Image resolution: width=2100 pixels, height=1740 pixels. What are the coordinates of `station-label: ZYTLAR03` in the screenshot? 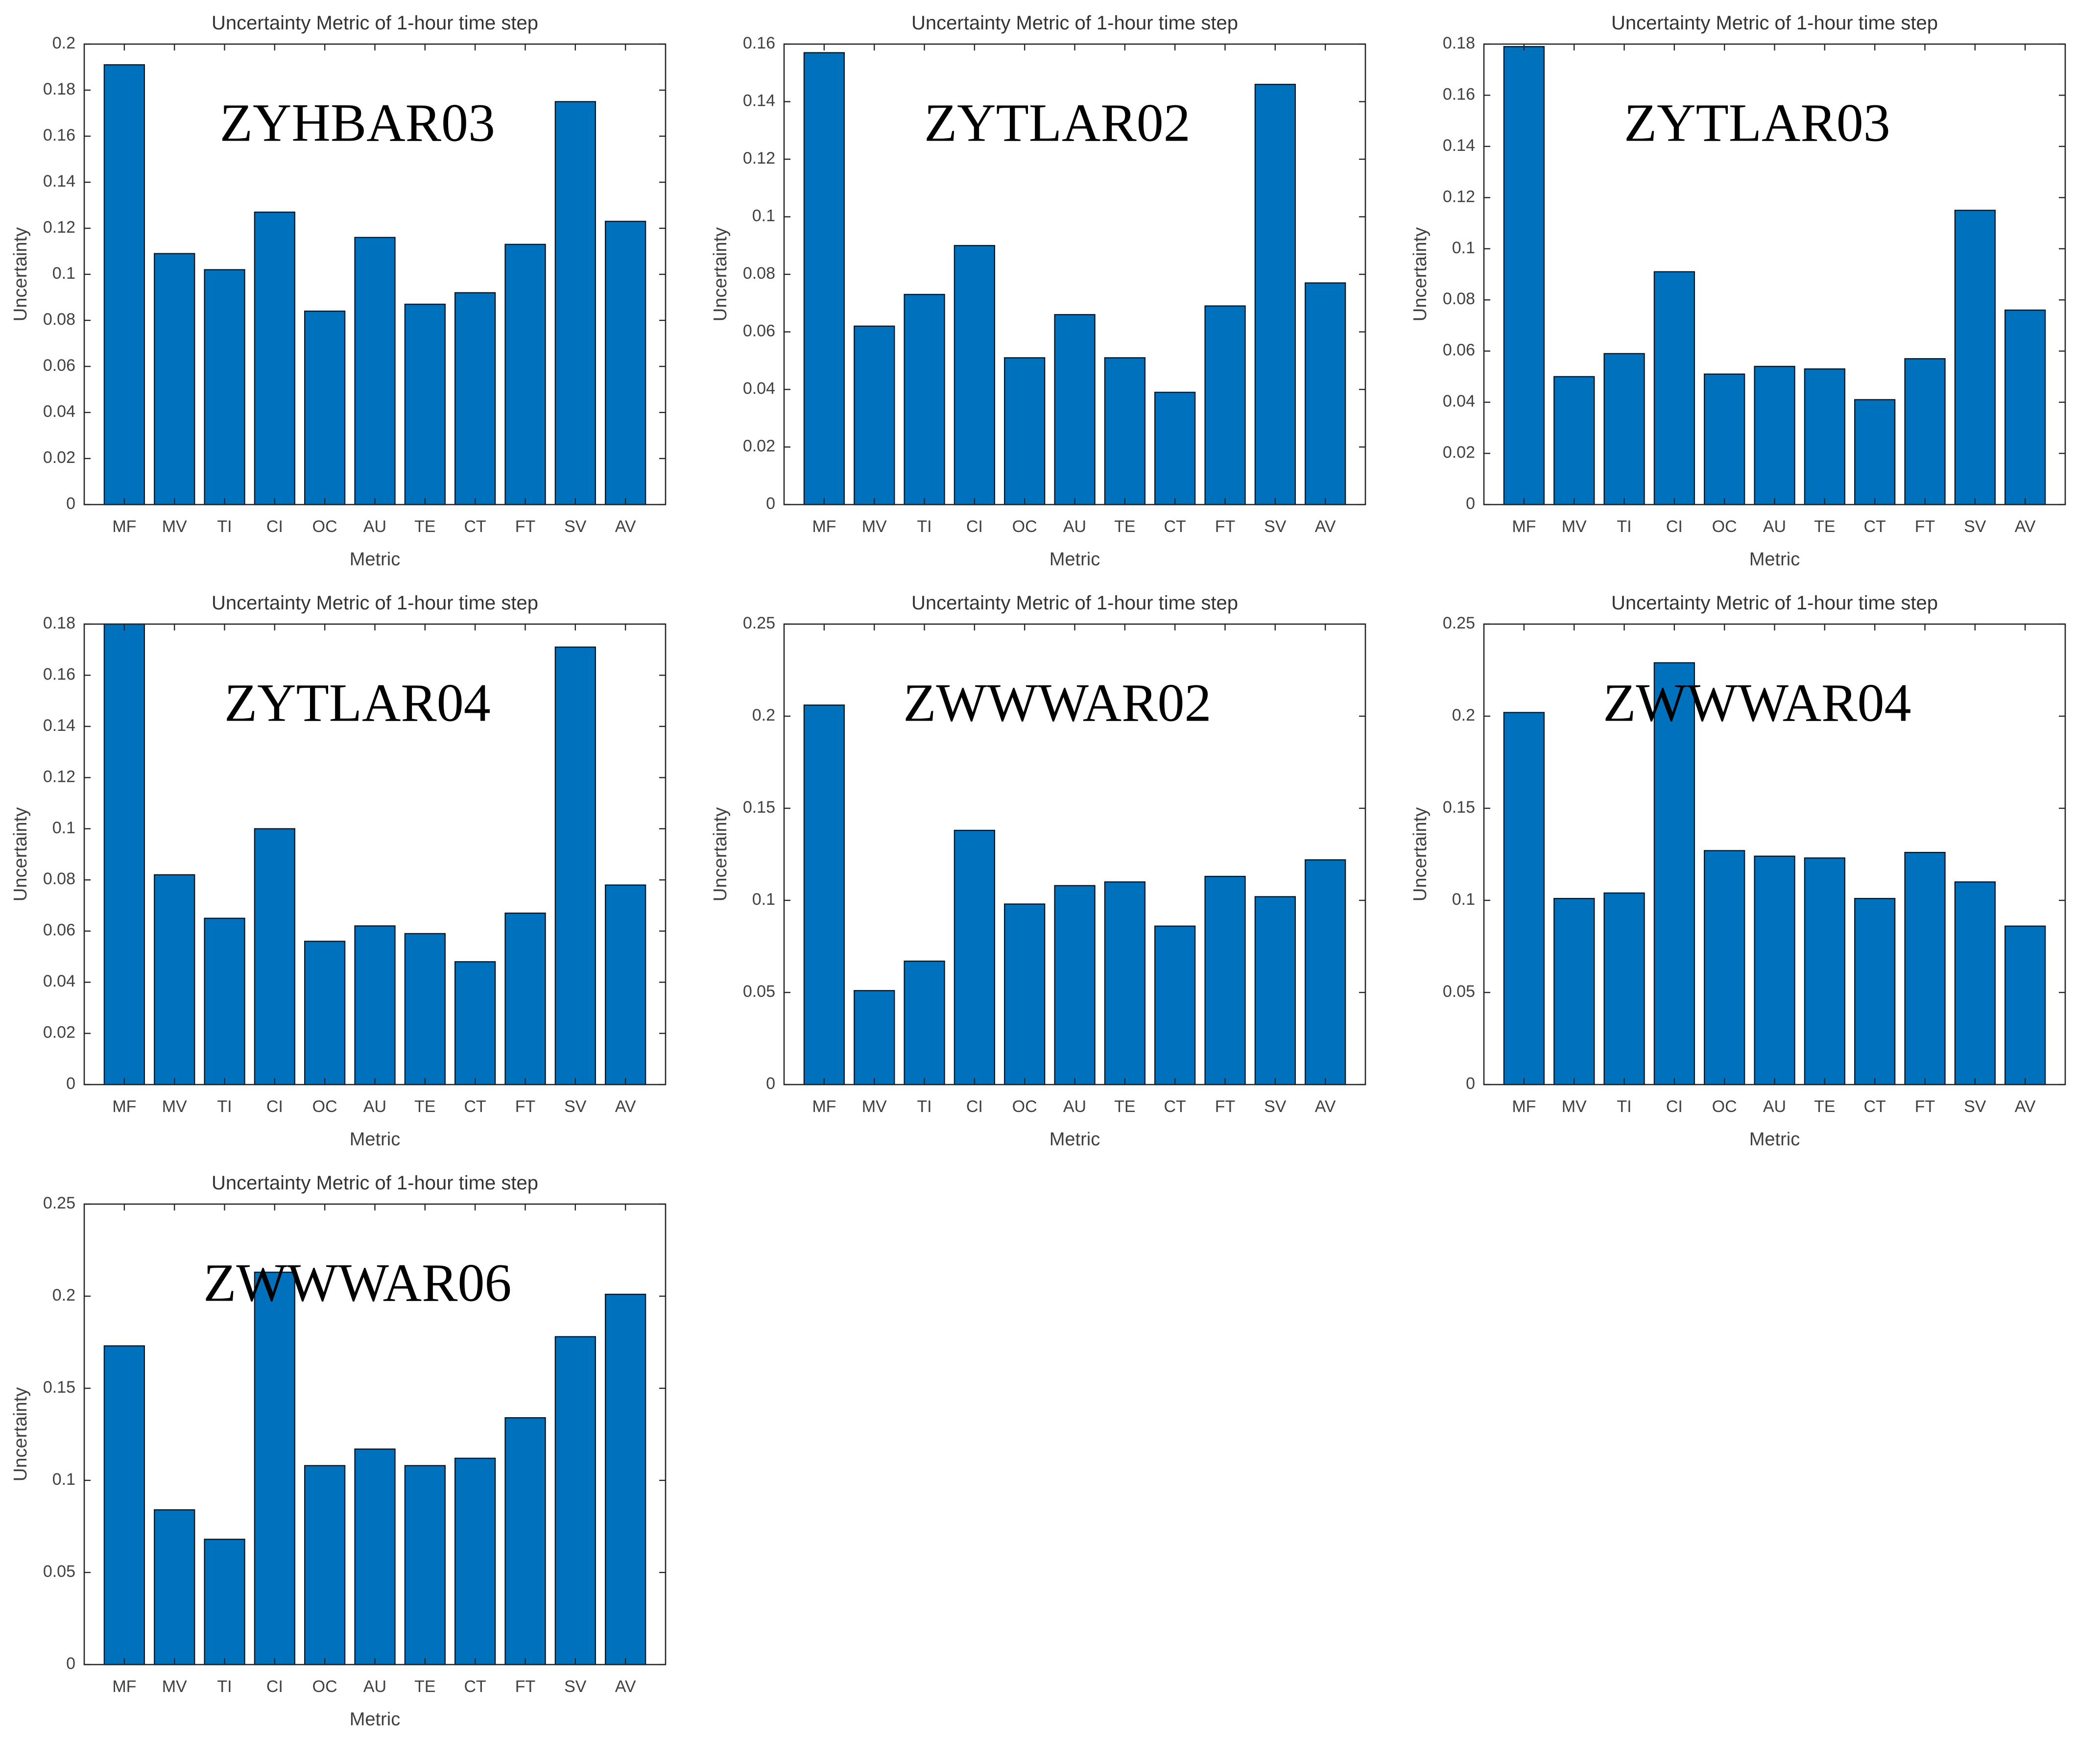 It's located at (1757, 122).